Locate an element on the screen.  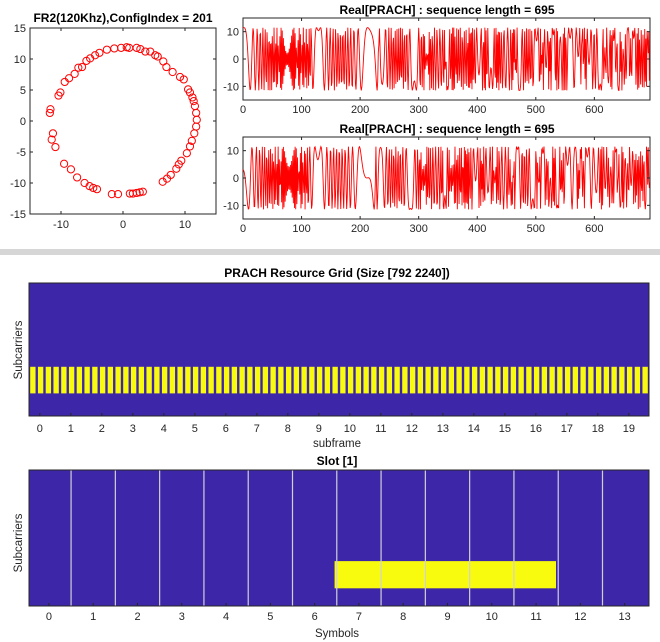
resource-grid-xtick-label: 0 is located at coordinates (40, 429).